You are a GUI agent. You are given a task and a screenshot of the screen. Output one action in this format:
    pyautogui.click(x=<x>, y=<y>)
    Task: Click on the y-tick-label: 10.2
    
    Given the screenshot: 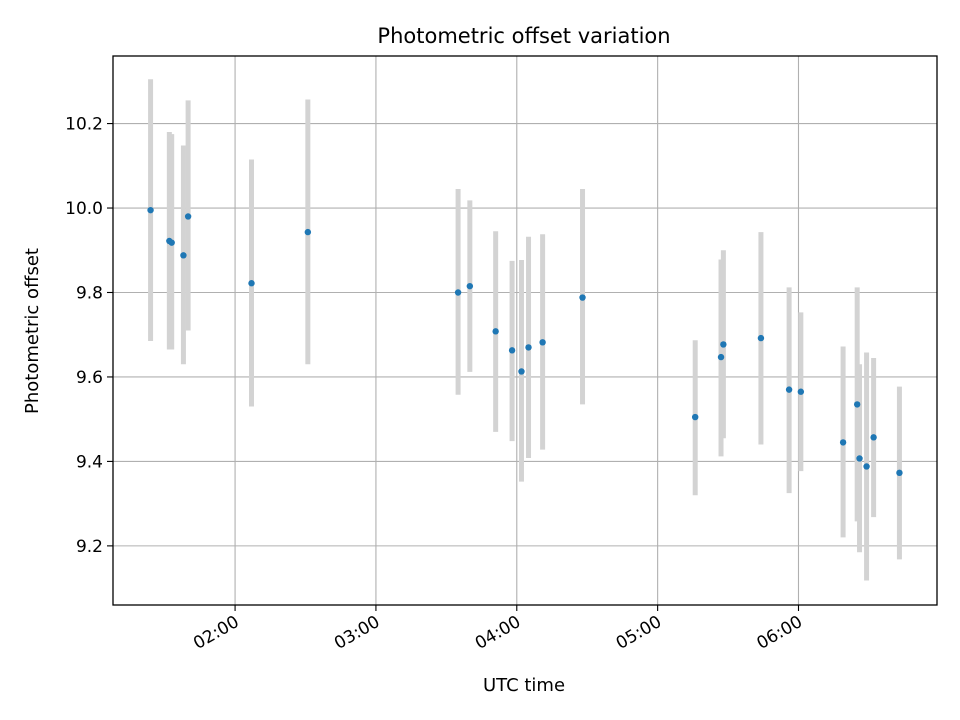 What is the action you would take?
    pyautogui.click(x=84, y=125)
    